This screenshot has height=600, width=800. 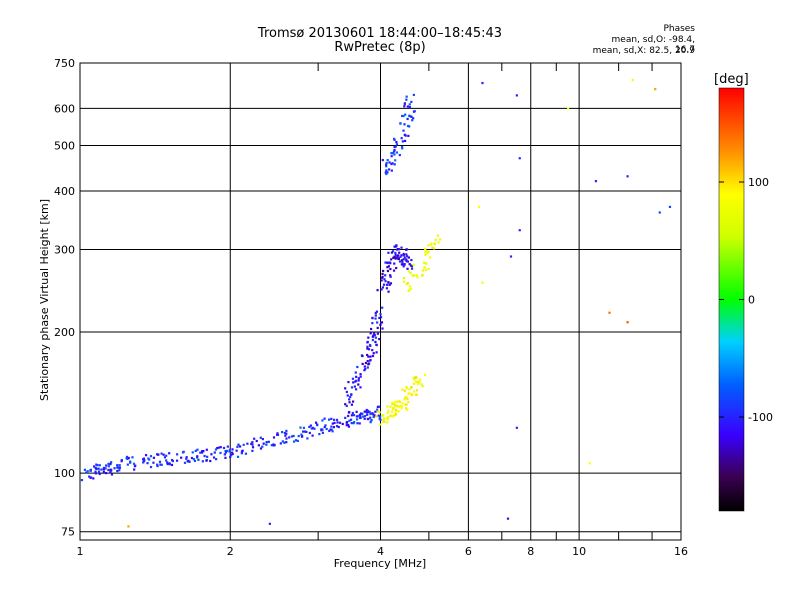 What do you see at coordinates (679, 29) in the screenshot?
I see `phases-heading: Phases` at bounding box center [679, 29].